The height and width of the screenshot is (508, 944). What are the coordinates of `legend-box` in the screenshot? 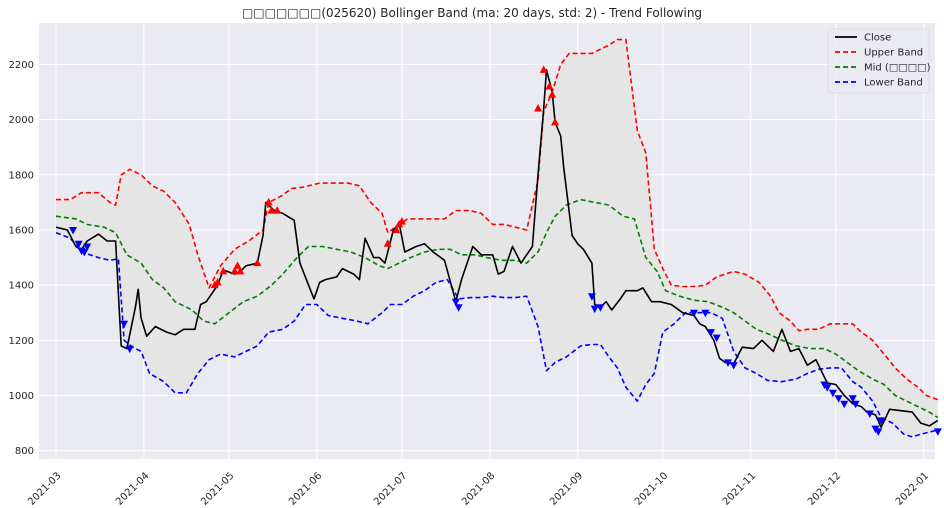 It's located at (878, 61).